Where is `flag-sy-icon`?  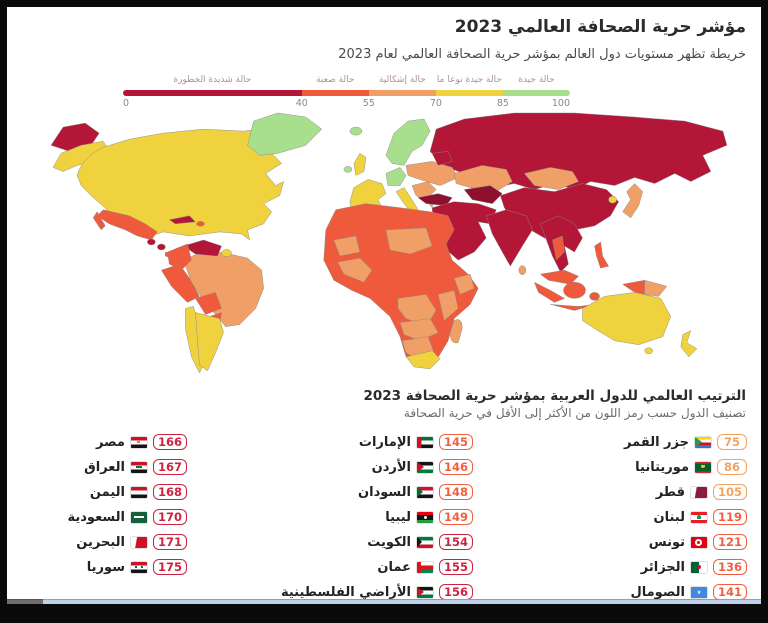
flag-sy-icon is located at coordinates (138, 567).